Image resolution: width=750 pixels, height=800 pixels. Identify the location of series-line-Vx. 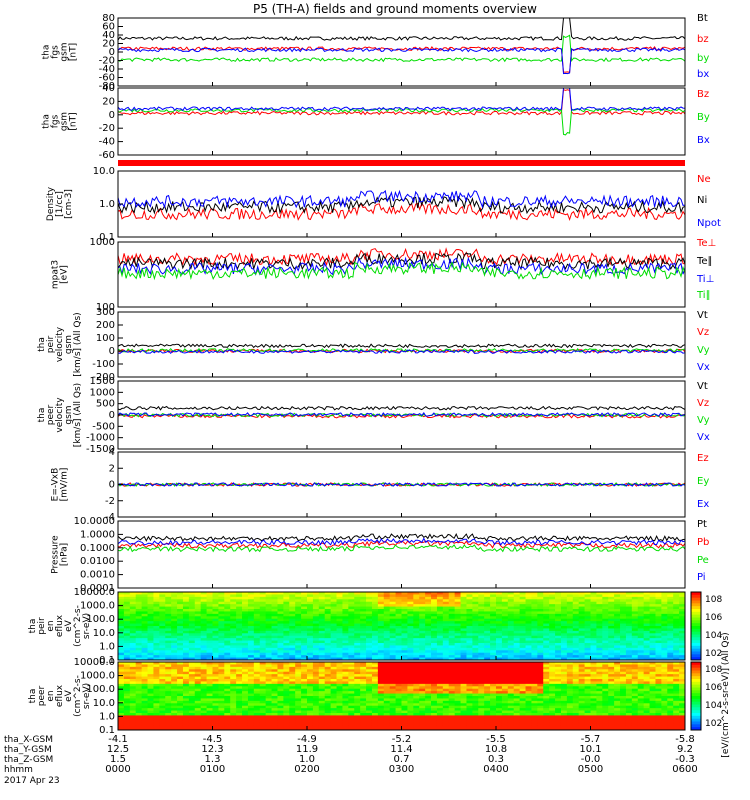
(401, 352).